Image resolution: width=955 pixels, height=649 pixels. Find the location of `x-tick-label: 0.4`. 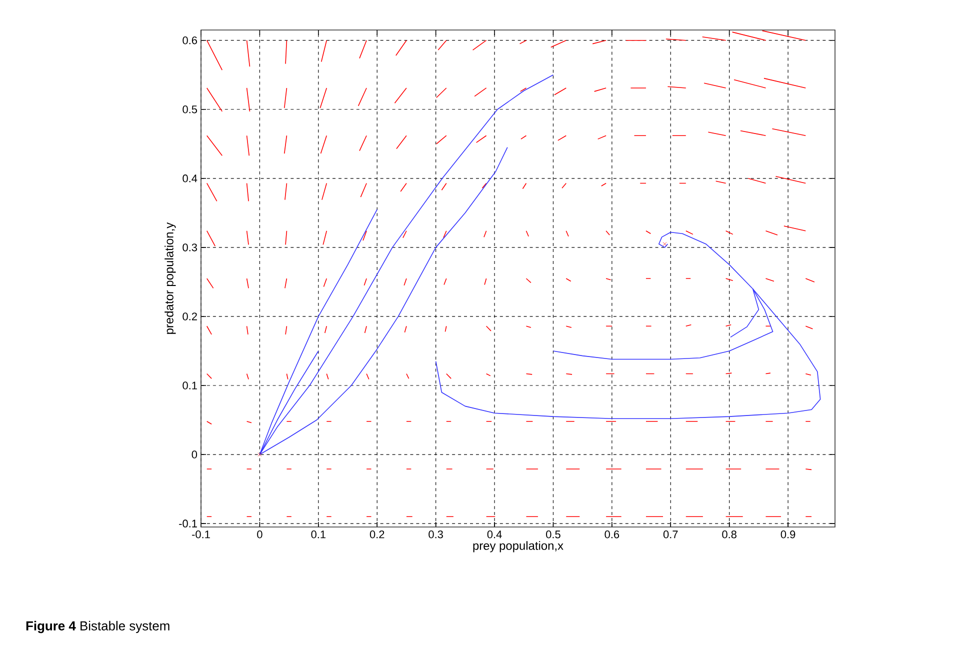

x-tick-label: 0.4 is located at coordinates (494, 534).